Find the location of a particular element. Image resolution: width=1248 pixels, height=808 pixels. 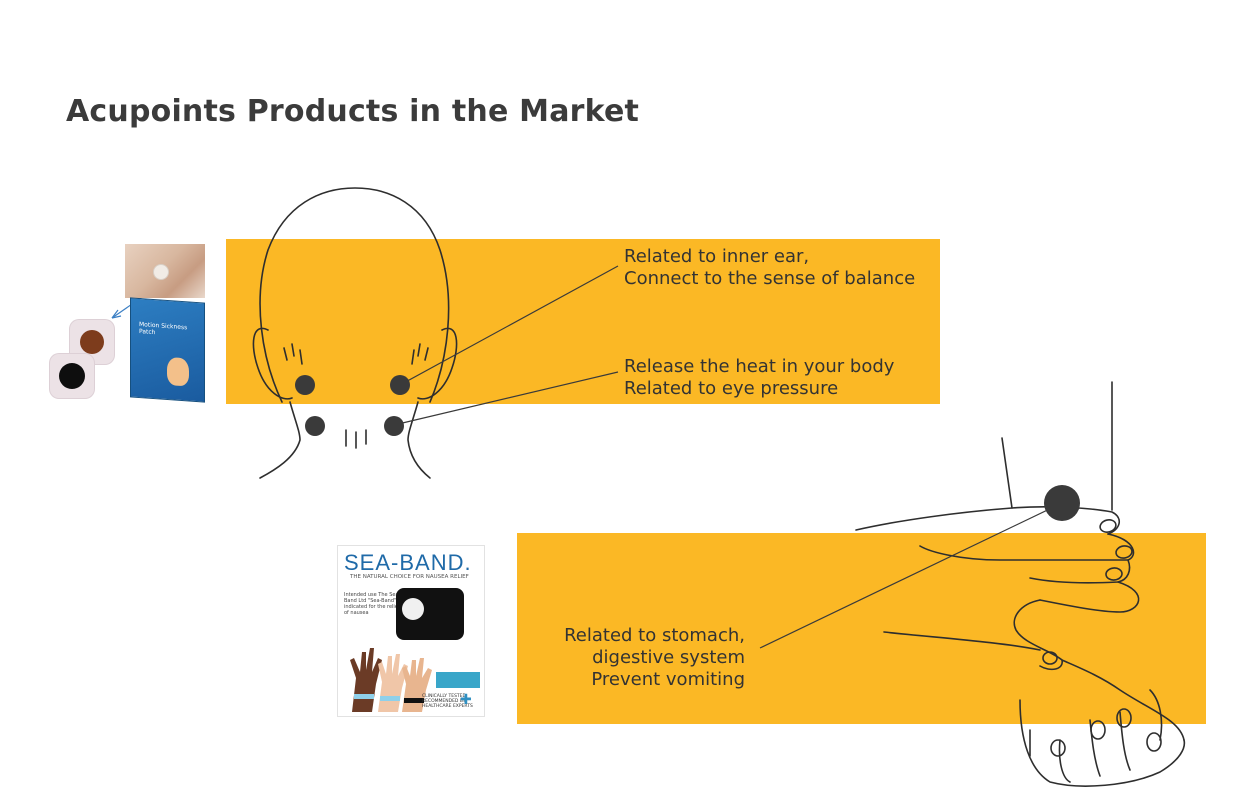

head-back-illustration is located at coordinates (355, 333).